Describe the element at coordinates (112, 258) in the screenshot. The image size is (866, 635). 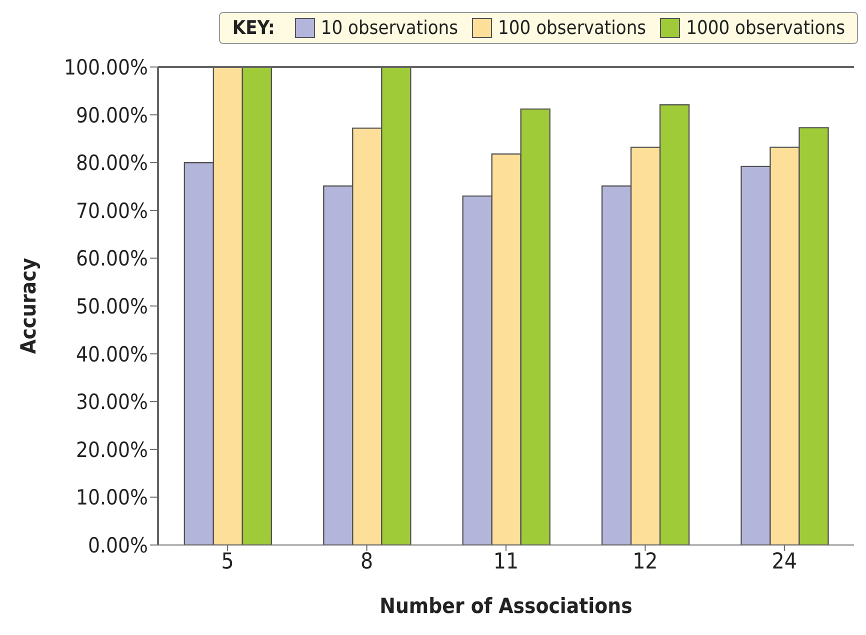
I see `y-tick-label: 60.00%` at that location.